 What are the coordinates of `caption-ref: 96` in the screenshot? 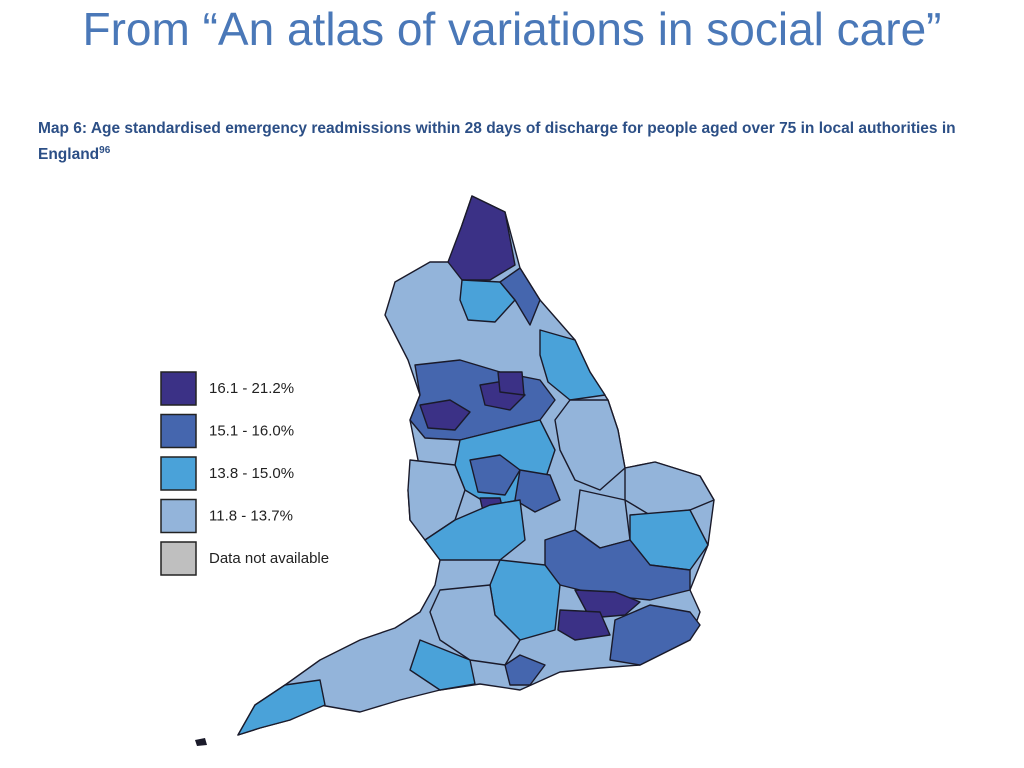 It's located at (105, 150).